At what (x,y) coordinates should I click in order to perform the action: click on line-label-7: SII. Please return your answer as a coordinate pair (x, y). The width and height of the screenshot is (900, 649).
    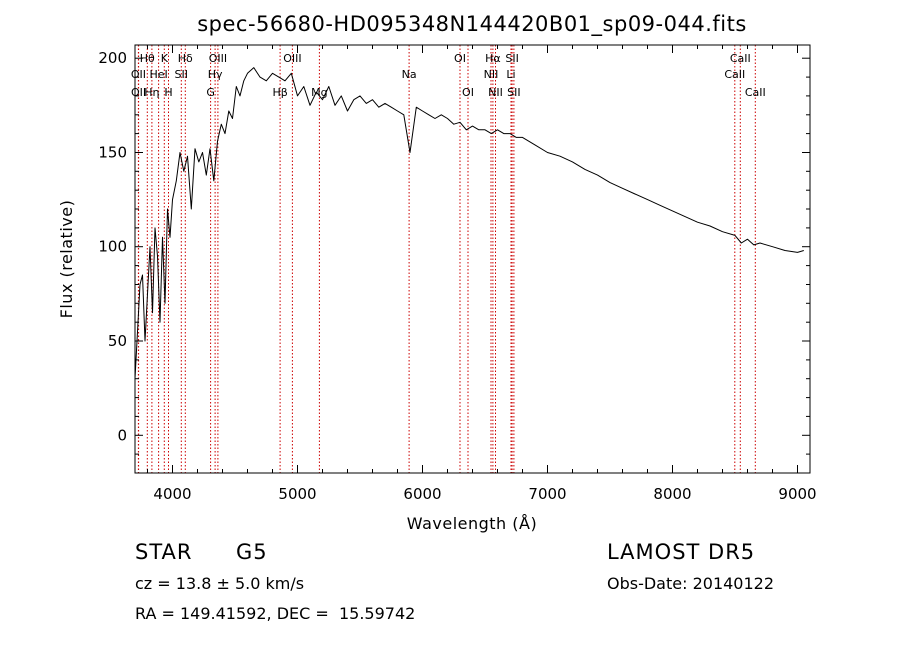
    Looking at the image, I should click on (181, 74).